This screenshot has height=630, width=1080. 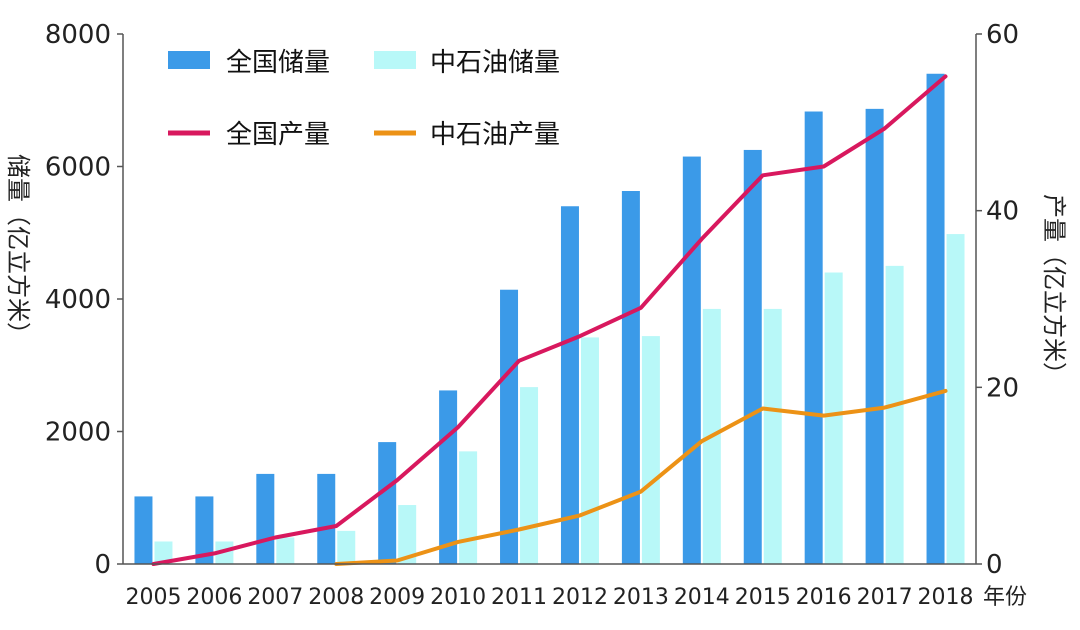 I want to click on legend-swatch-national-reserve, so click(x=189, y=60).